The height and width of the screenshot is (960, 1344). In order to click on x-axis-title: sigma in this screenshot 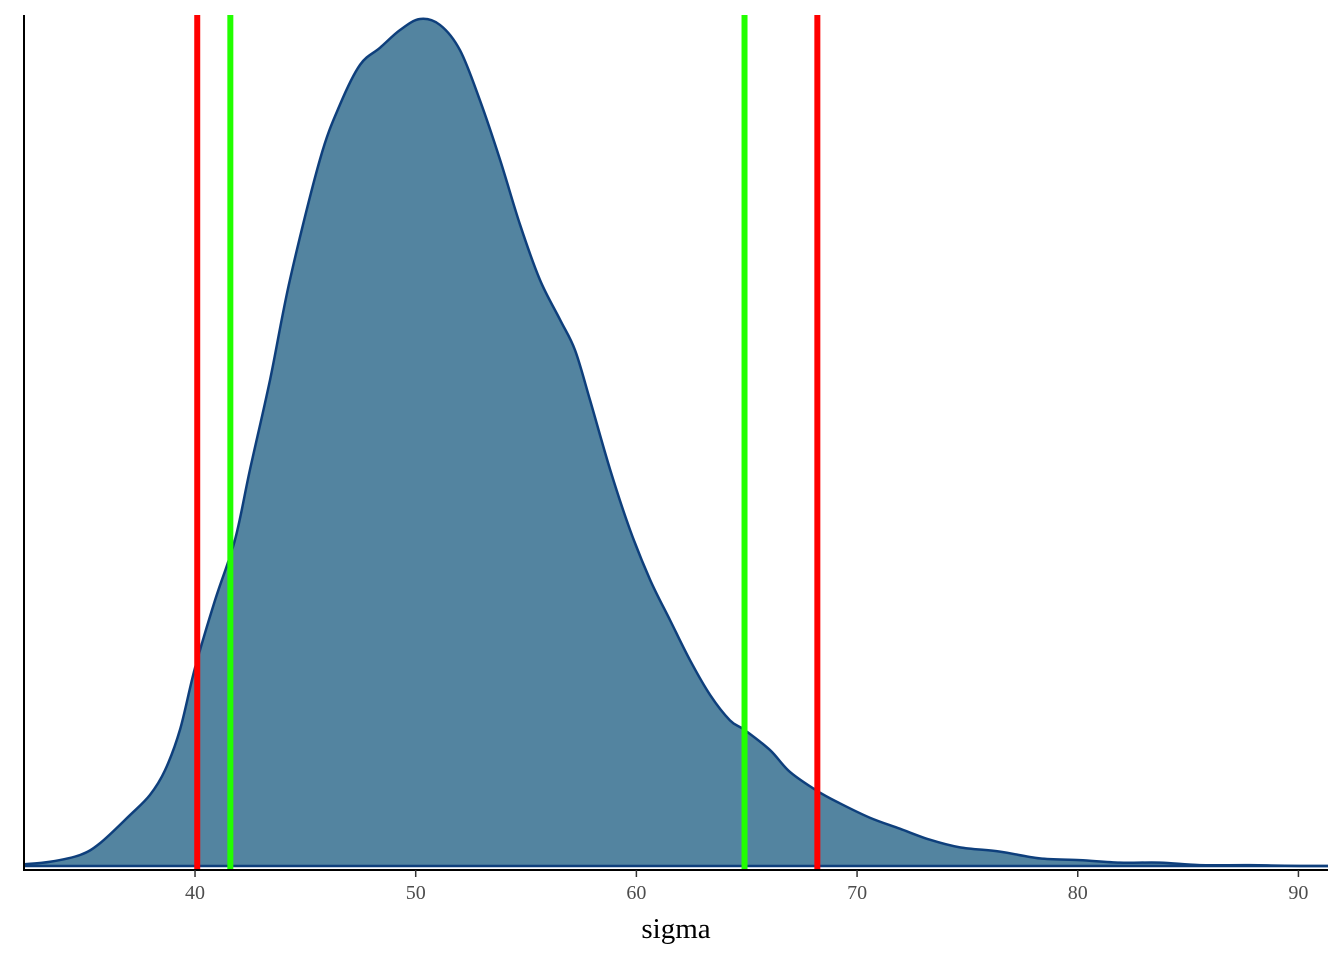, I will do `click(675, 929)`.